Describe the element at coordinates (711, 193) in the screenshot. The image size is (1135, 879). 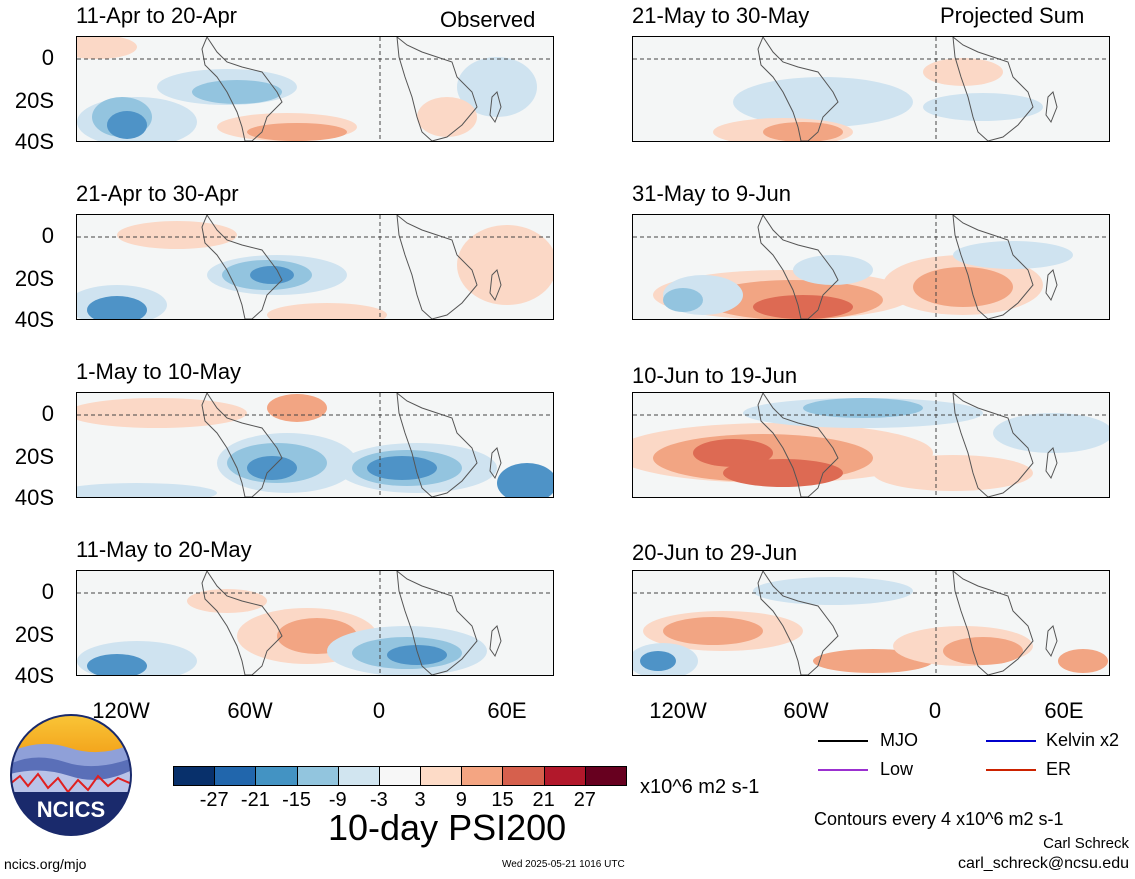
I see `panel-title-6: 31-May to 9-Jun` at that location.